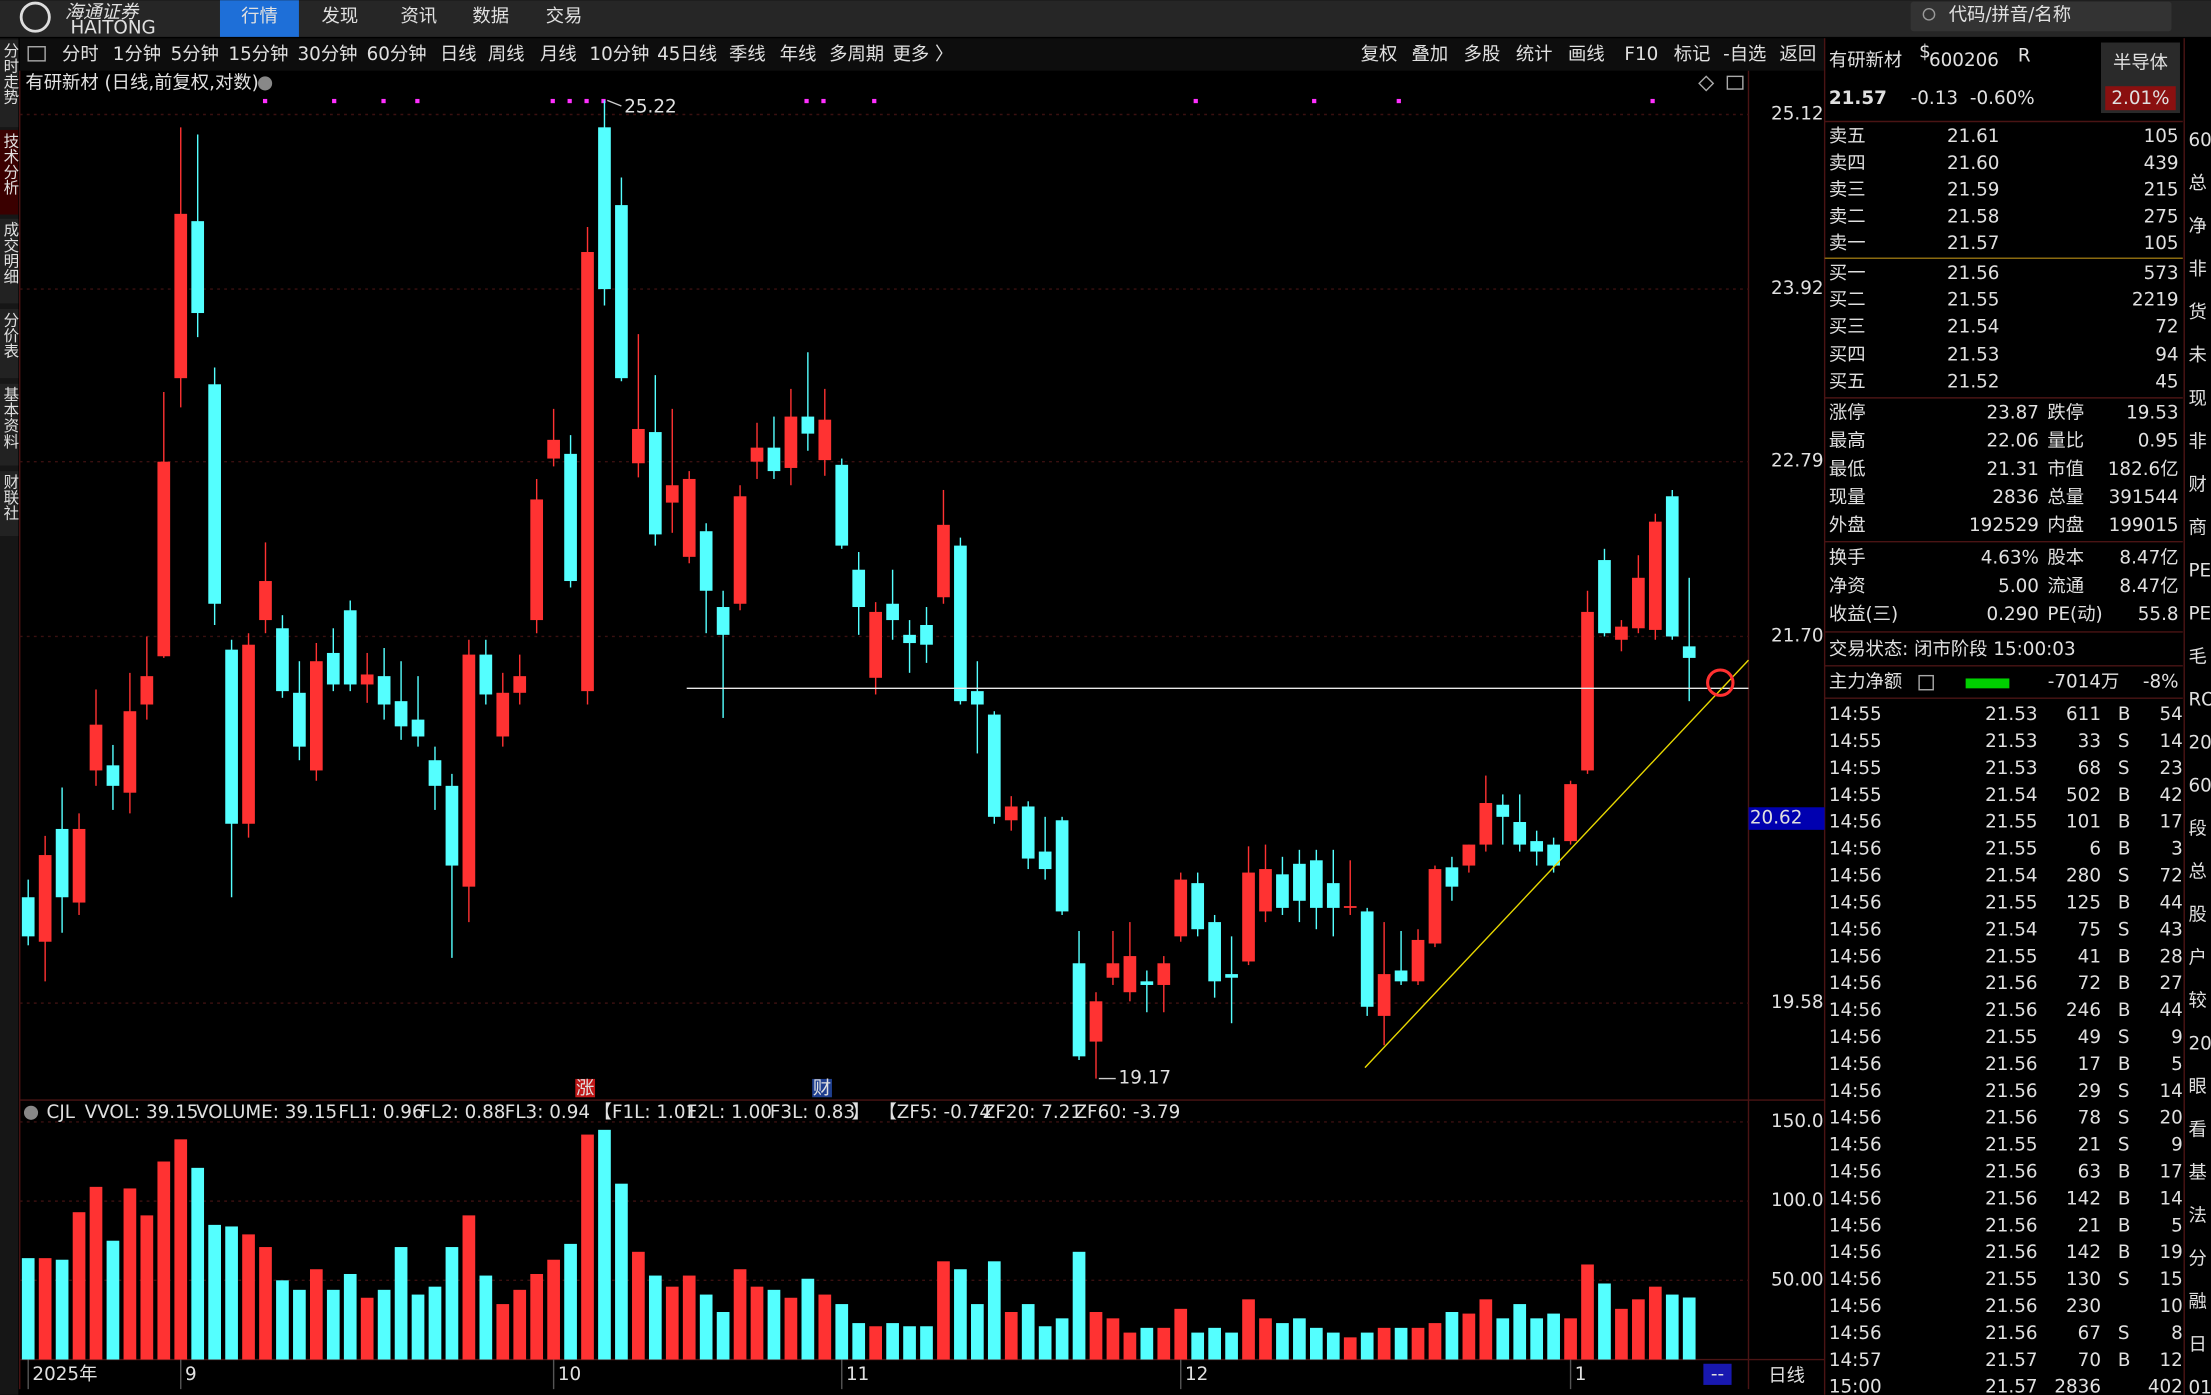 The image size is (2211, 1395). What do you see at coordinates (328, 54) in the screenshot?
I see `period-button: 30分钟` at bounding box center [328, 54].